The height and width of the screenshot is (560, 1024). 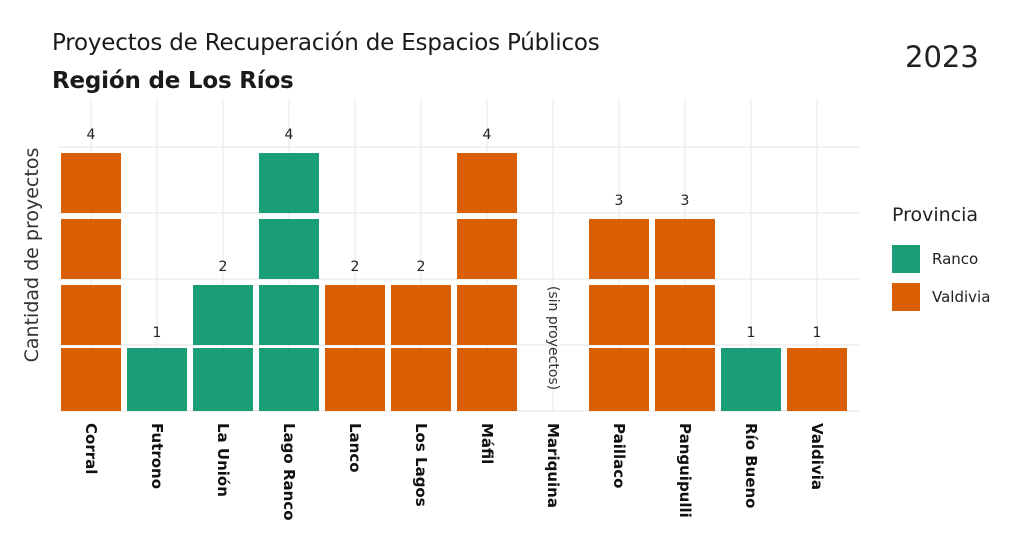 What do you see at coordinates (289, 472) in the screenshot?
I see `category-label: Lago Ranco` at bounding box center [289, 472].